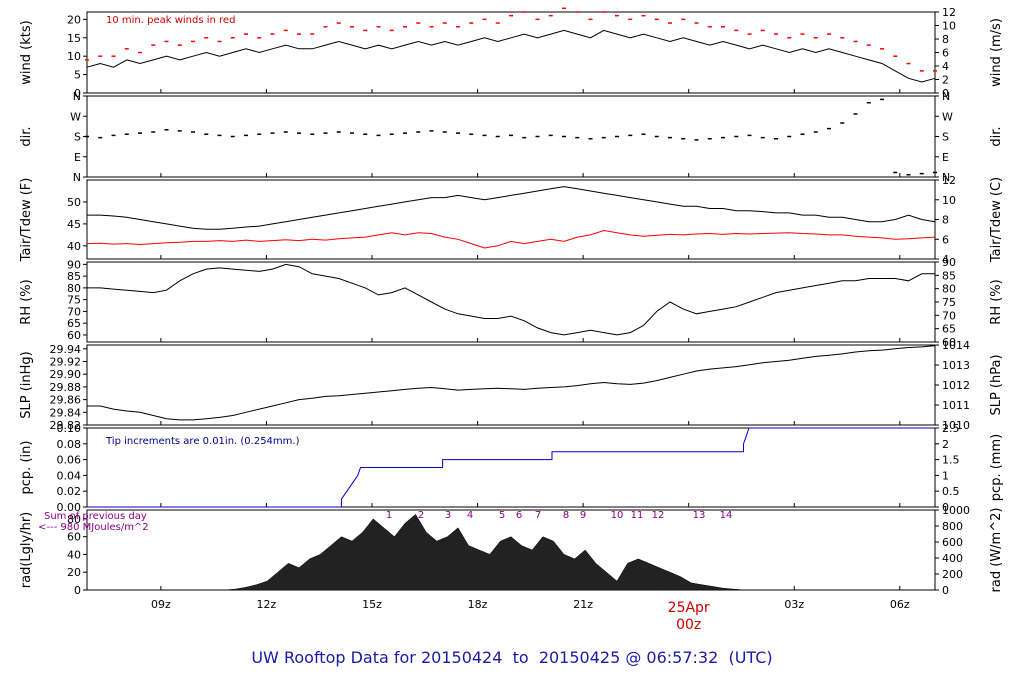 This screenshot has width=1024, height=700. Describe the element at coordinates (951, 491) in the screenshot. I see `y-tick-label-right: 0.5` at that location.